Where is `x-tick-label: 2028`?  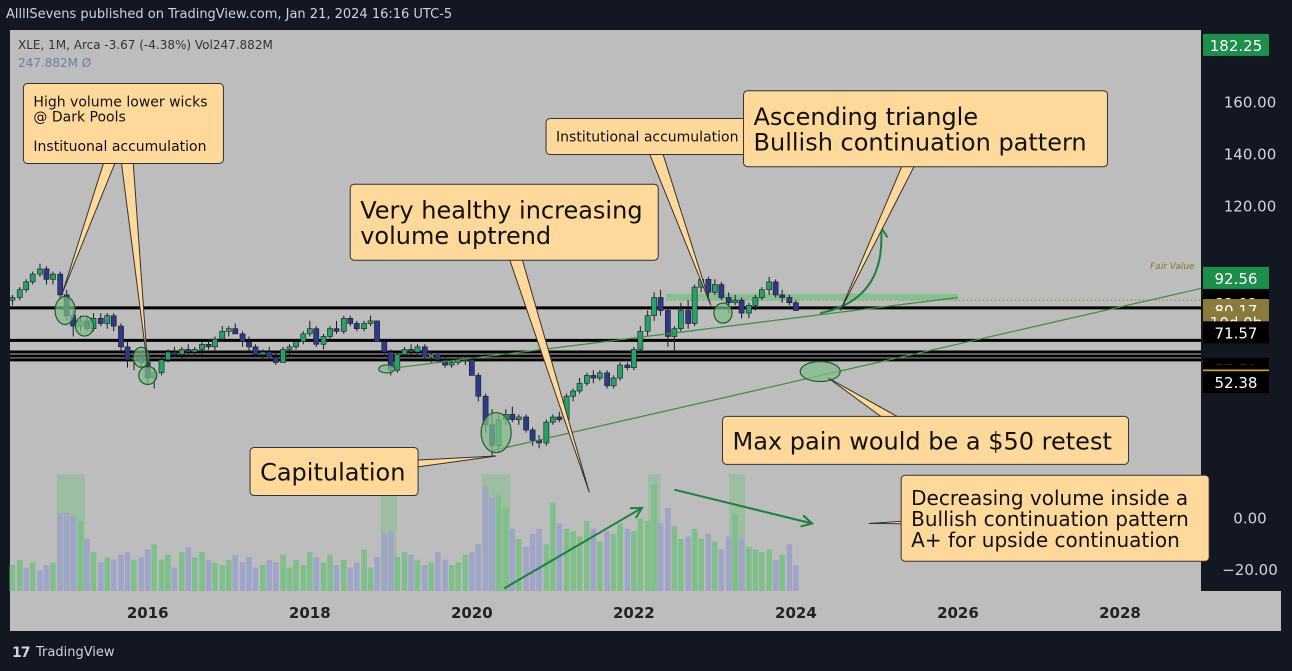
x-tick-label: 2028 is located at coordinates (1120, 613).